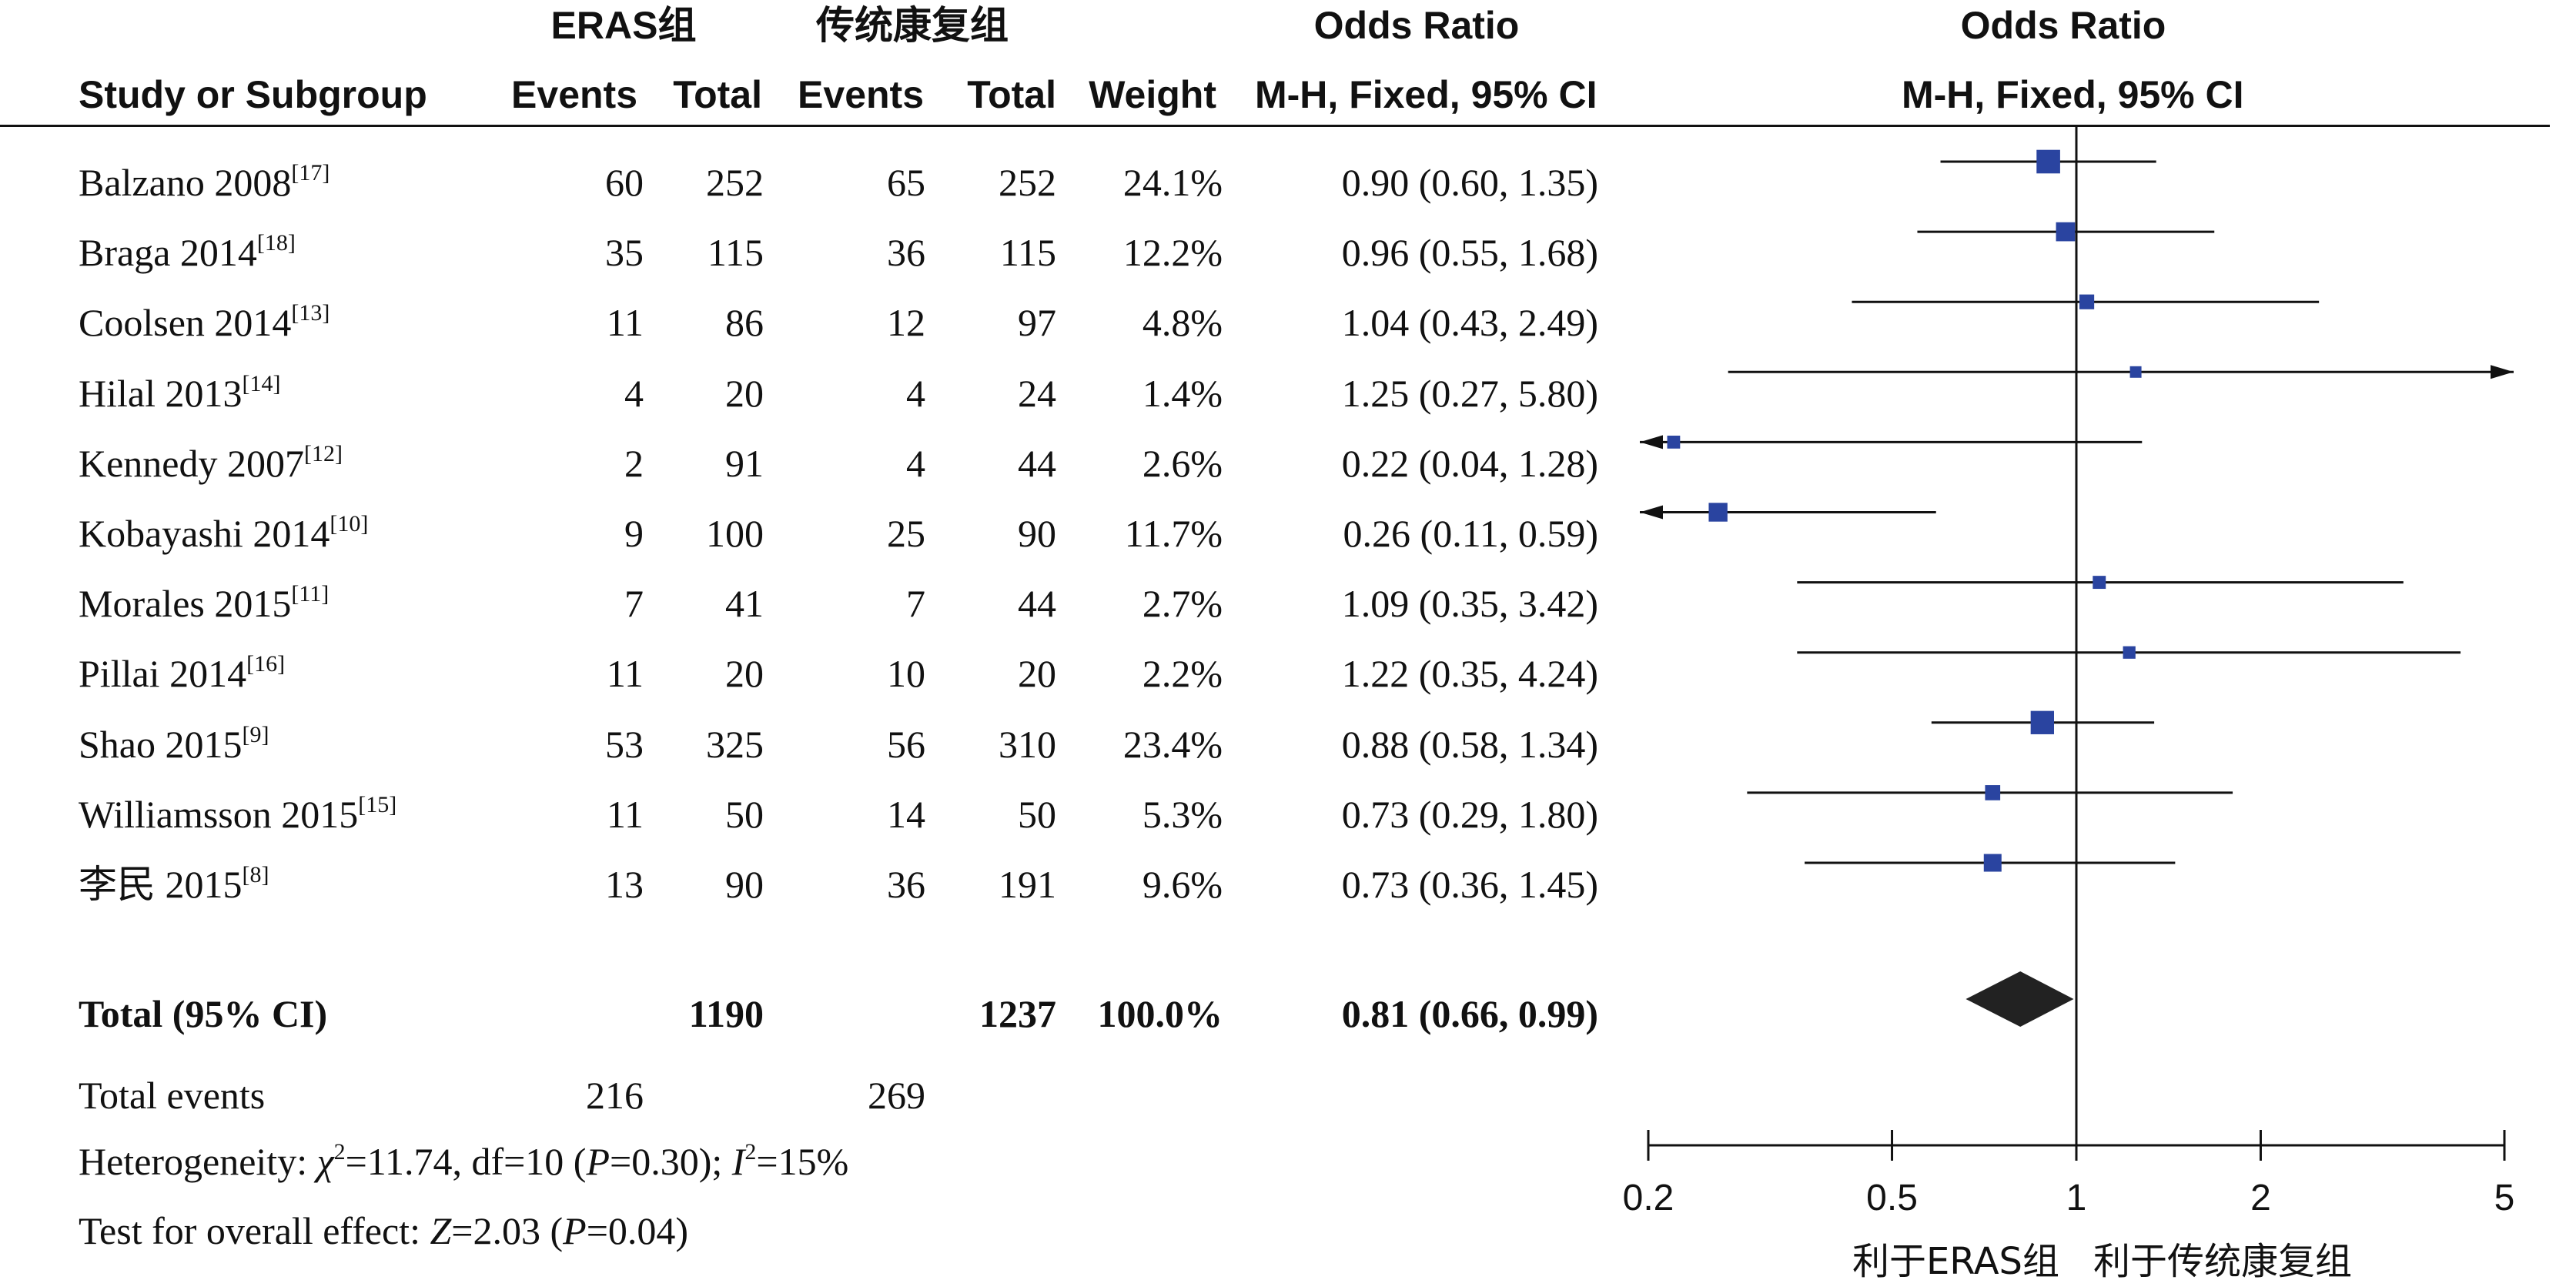 This screenshot has width=2576, height=1280. Describe the element at coordinates (906, 253) in the screenshot. I see `study-events2: 36` at that location.